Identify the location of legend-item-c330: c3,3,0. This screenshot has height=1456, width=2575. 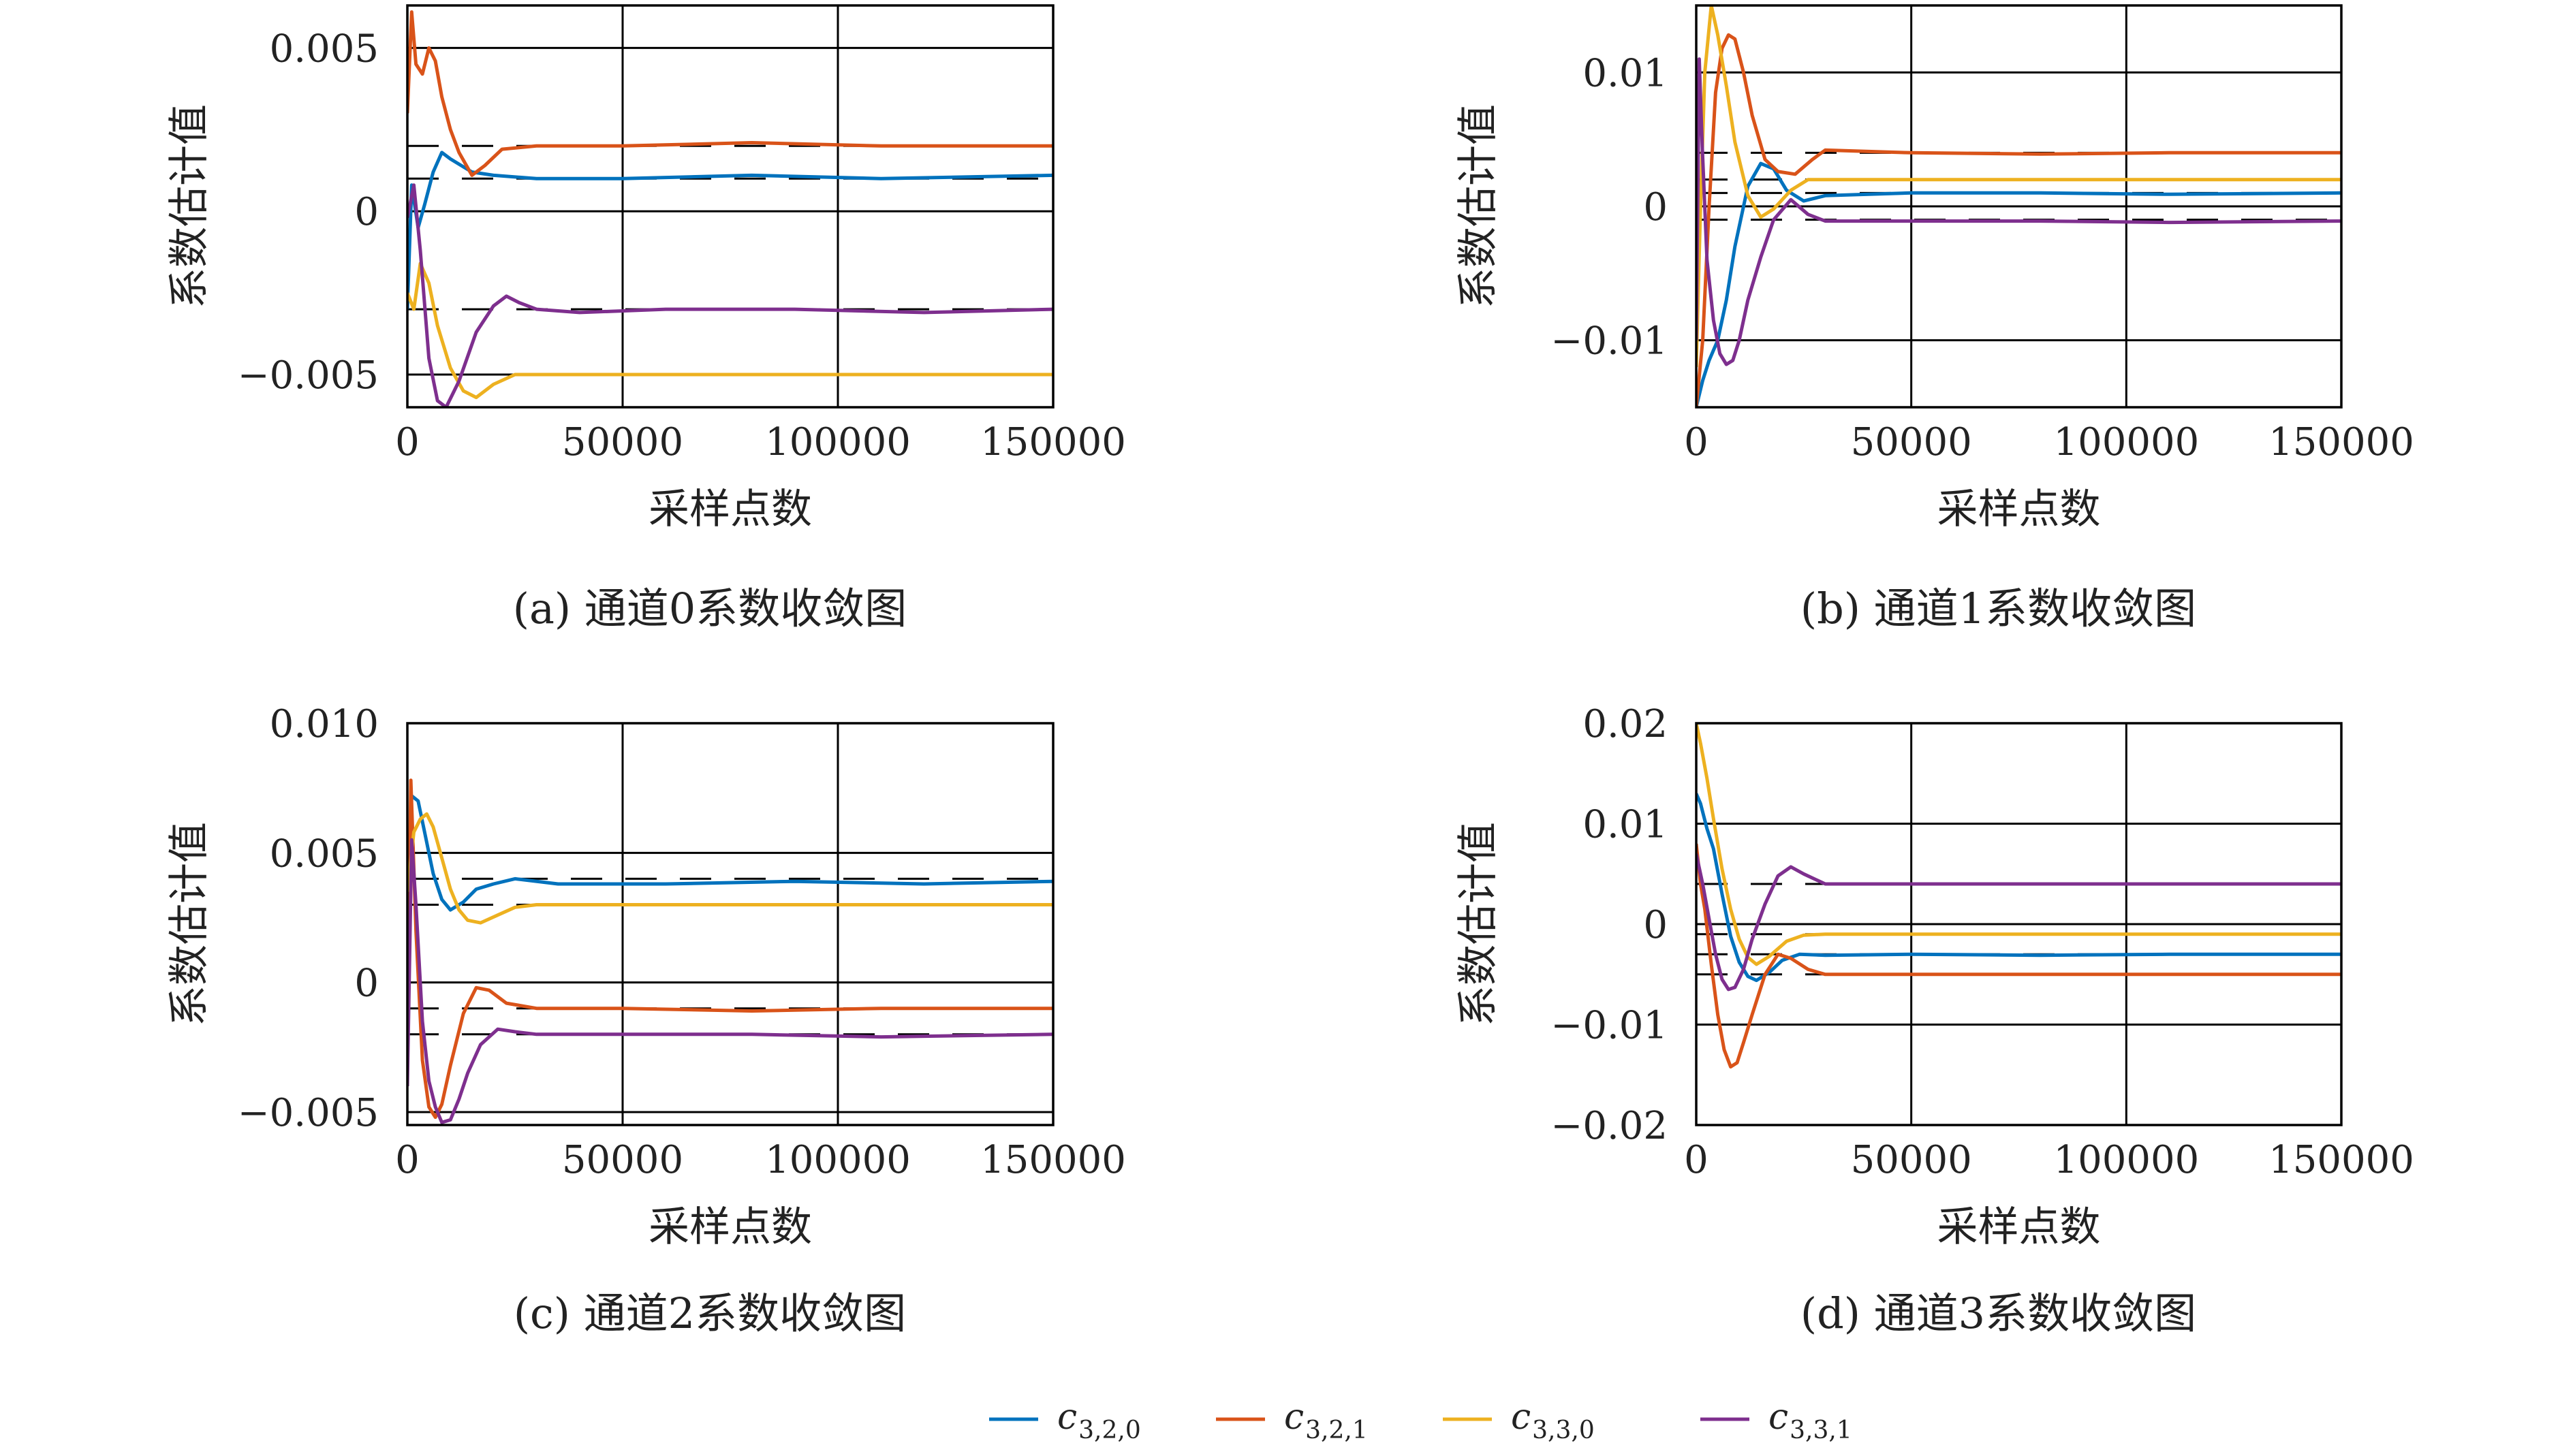
(1519, 1420).